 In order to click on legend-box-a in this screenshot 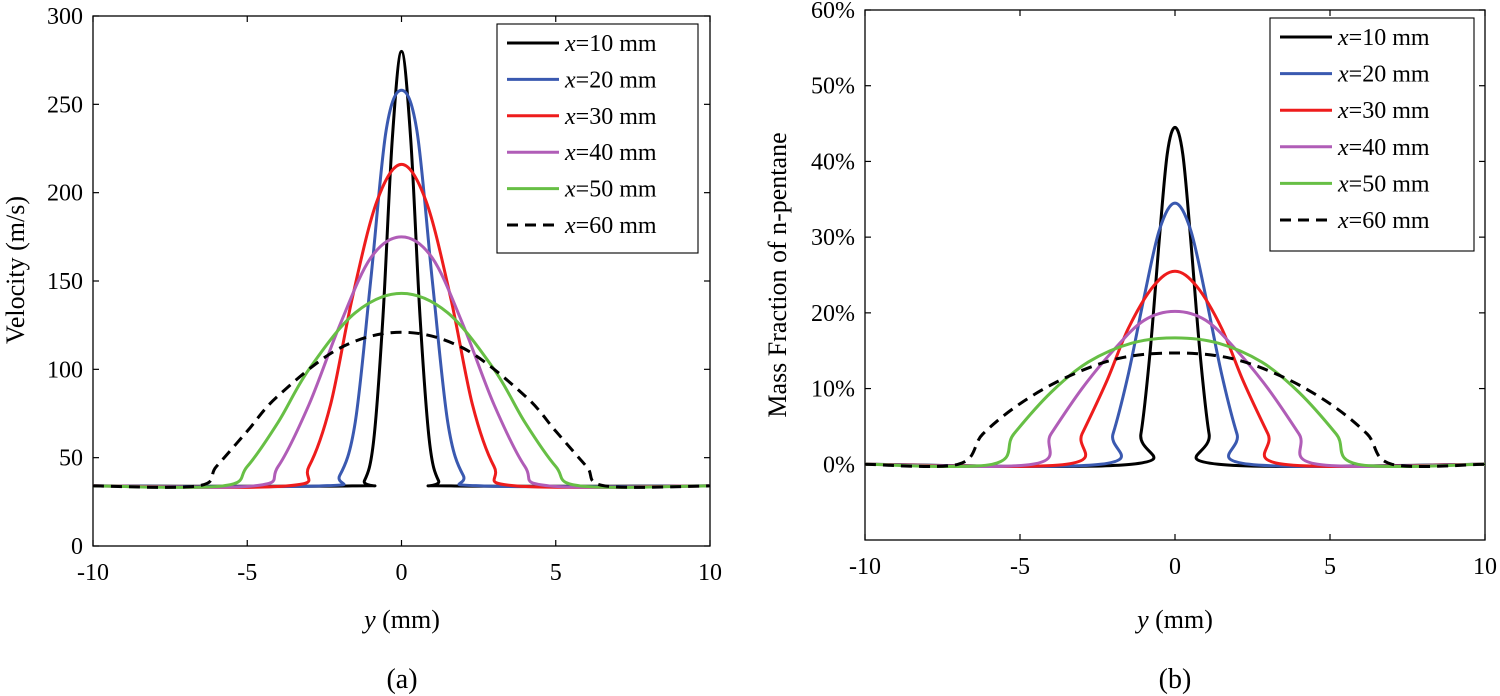, I will do `click(597, 138)`.